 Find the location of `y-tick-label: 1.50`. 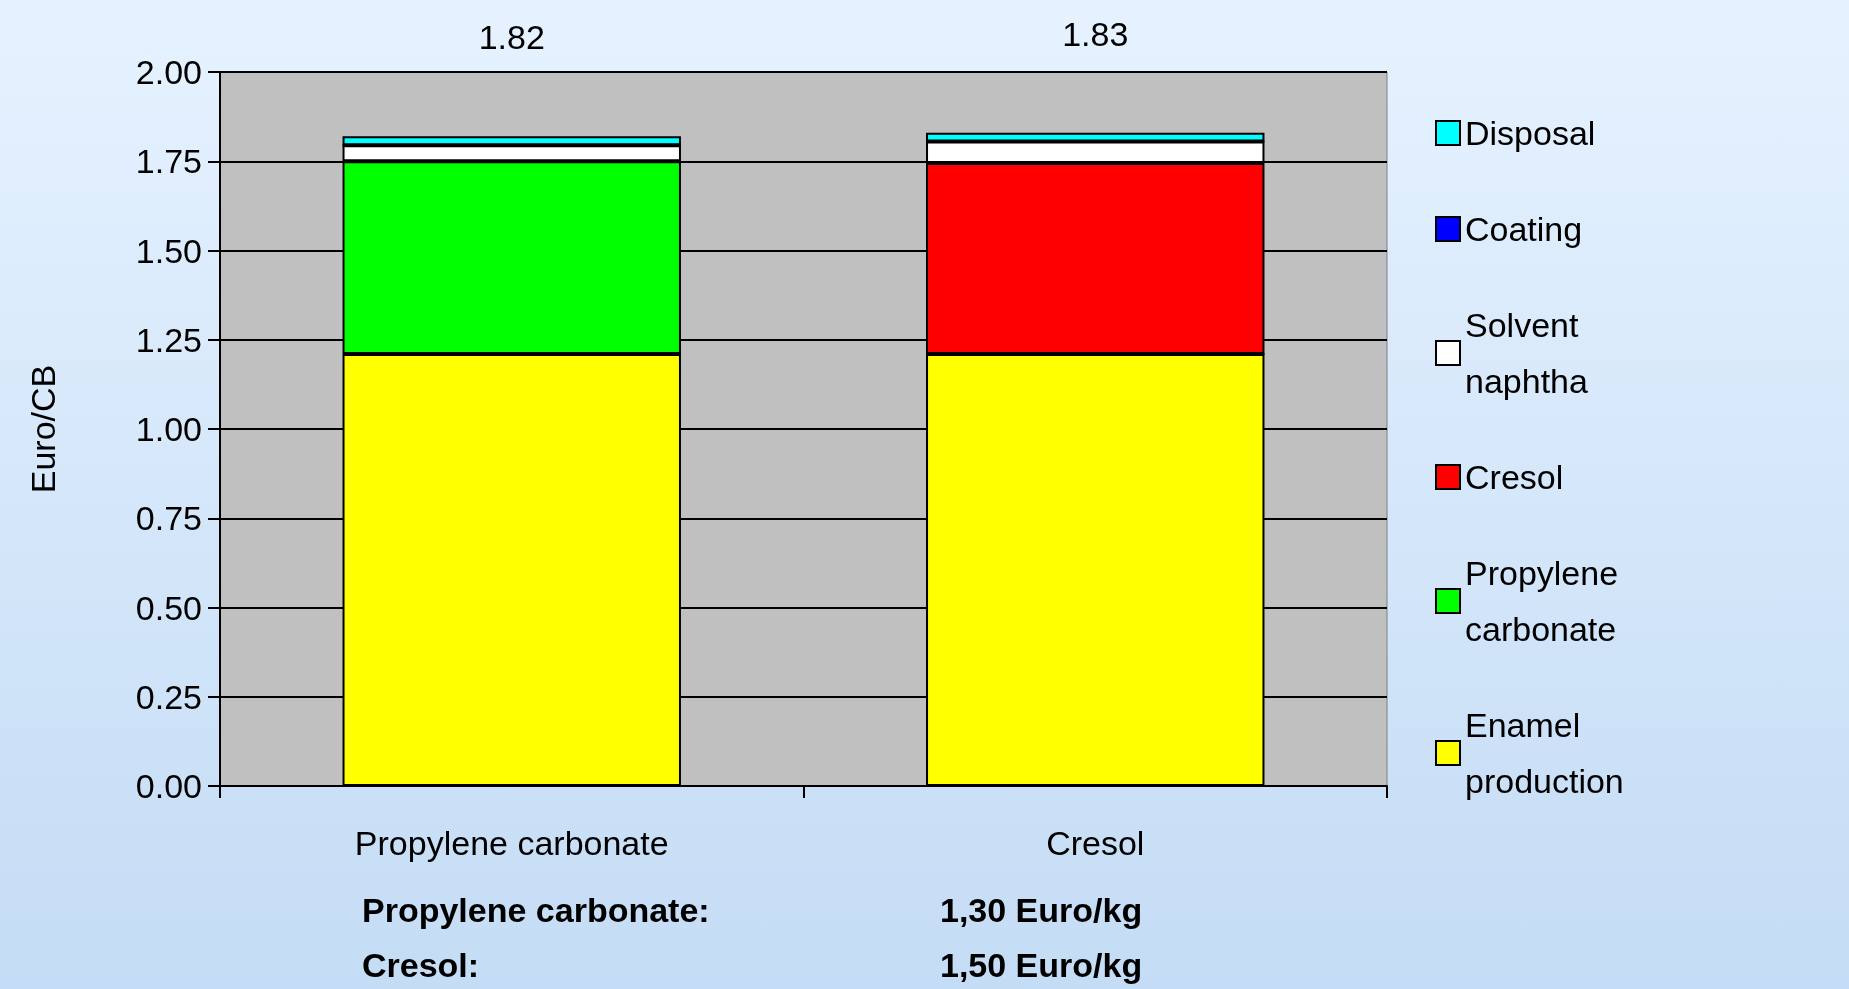

y-tick-label: 1.50 is located at coordinates (168, 250).